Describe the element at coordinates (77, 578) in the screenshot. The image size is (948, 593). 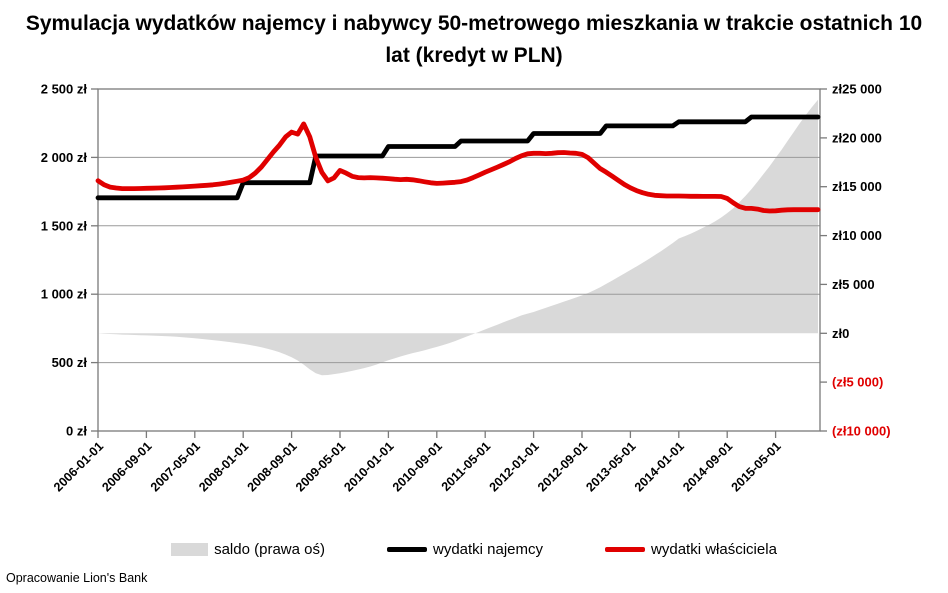
I see `source-note: Opracowanie Lion's Bank` at that location.